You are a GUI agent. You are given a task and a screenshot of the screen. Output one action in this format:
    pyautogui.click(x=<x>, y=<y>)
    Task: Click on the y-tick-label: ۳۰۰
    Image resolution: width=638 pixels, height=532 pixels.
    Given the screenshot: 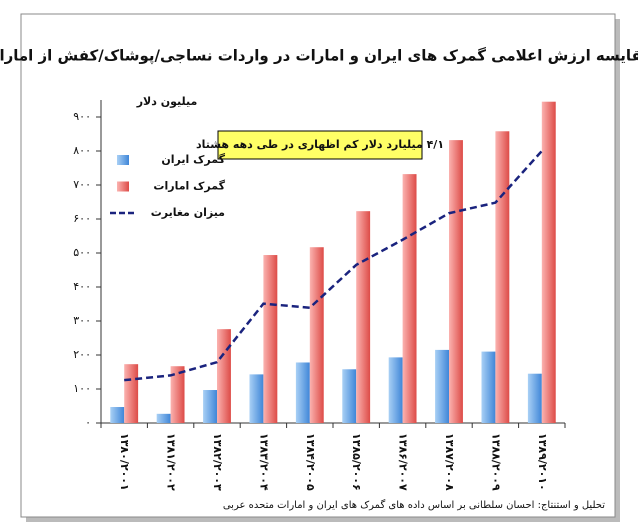 What is the action you would take?
    pyautogui.click(x=82, y=320)
    